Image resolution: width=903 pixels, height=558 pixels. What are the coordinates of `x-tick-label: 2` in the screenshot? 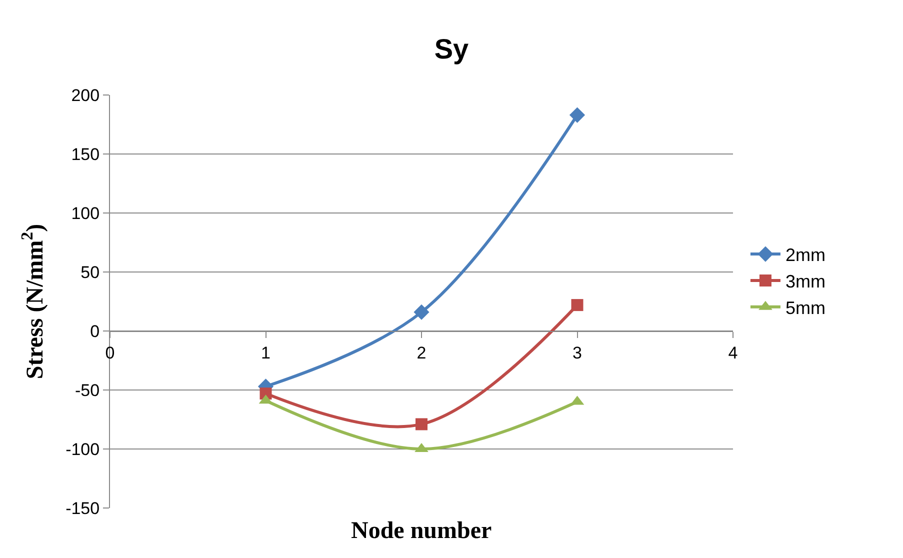 It's located at (421, 352).